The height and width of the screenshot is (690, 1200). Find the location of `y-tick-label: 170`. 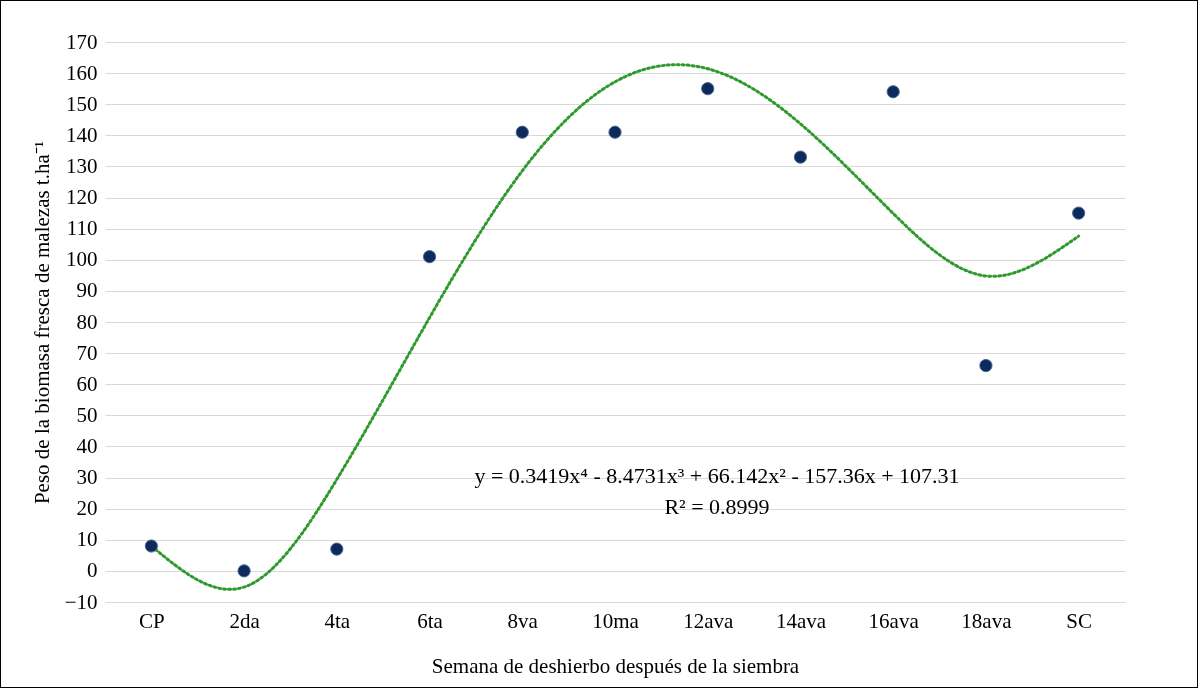

y-tick-label: 170 is located at coordinates (82, 41).